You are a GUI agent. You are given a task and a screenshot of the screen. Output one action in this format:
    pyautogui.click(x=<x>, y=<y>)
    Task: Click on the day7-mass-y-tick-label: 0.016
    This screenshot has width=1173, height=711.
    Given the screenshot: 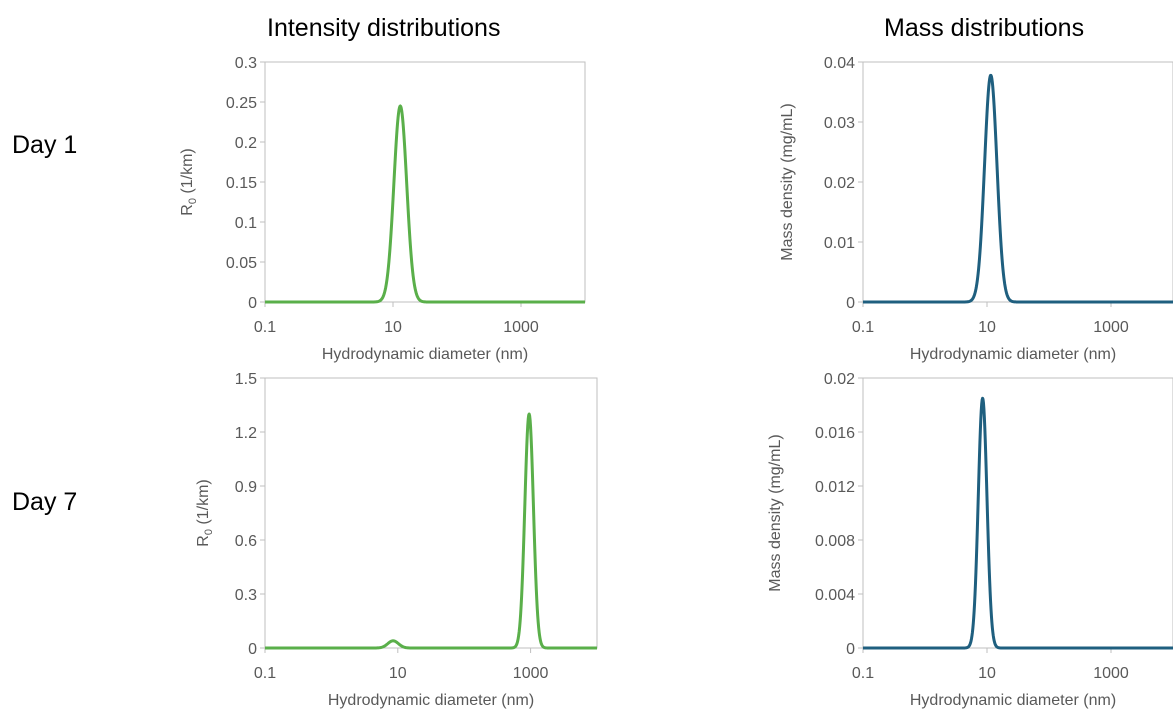 What is the action you would take?
    pyautogui.click(x=835, y=433)
    